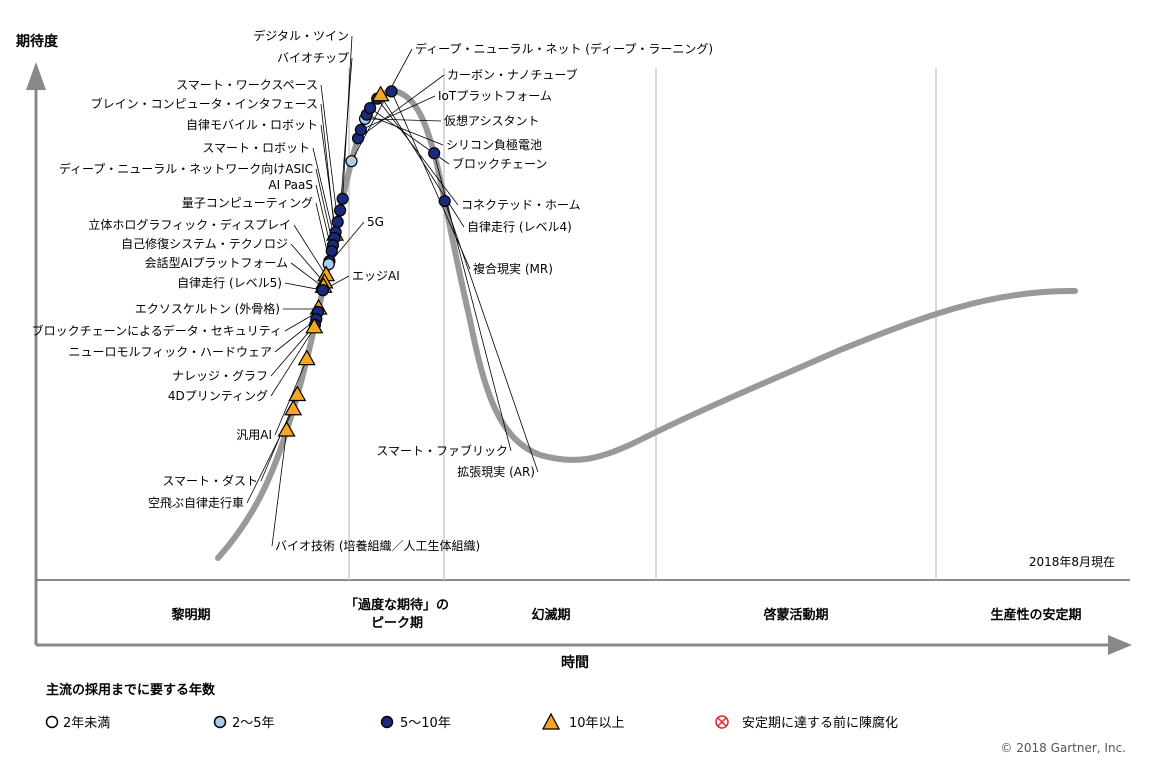  I want to click on technology-label: AI PaaS, so click(290, 185).